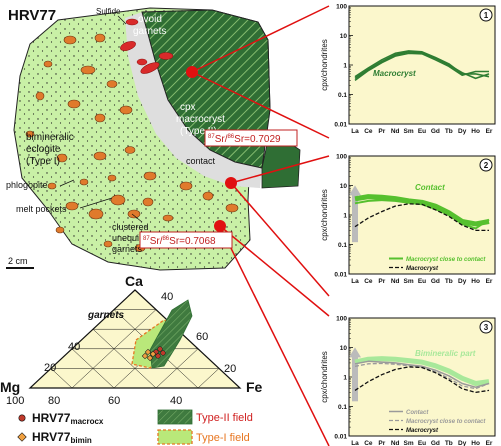  What do you see at coordinates (254, 387) in the screenshot?
I see `apex-fe: Fe` at bounding box center [254, 387].